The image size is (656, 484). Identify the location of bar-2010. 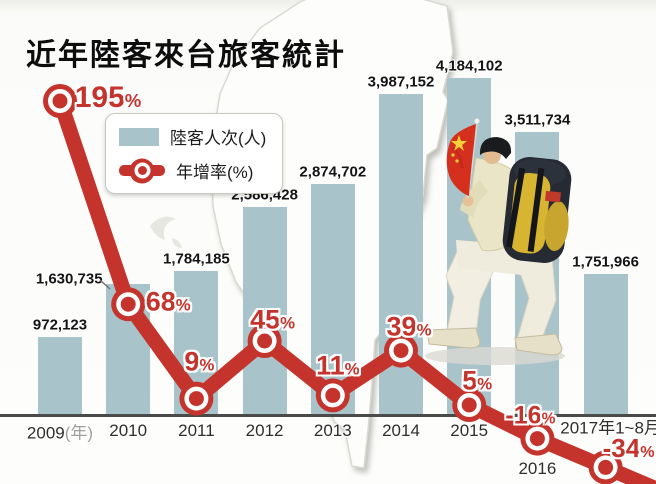
(128, 349).